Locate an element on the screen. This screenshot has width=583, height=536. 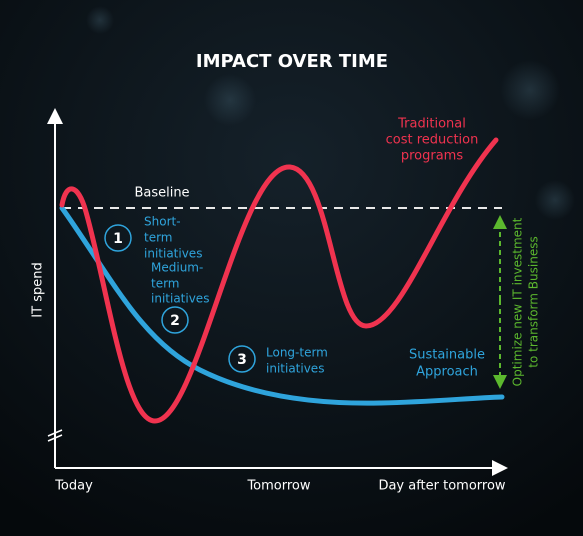
marker-label: Medium- is located at coordinates (177, 268).